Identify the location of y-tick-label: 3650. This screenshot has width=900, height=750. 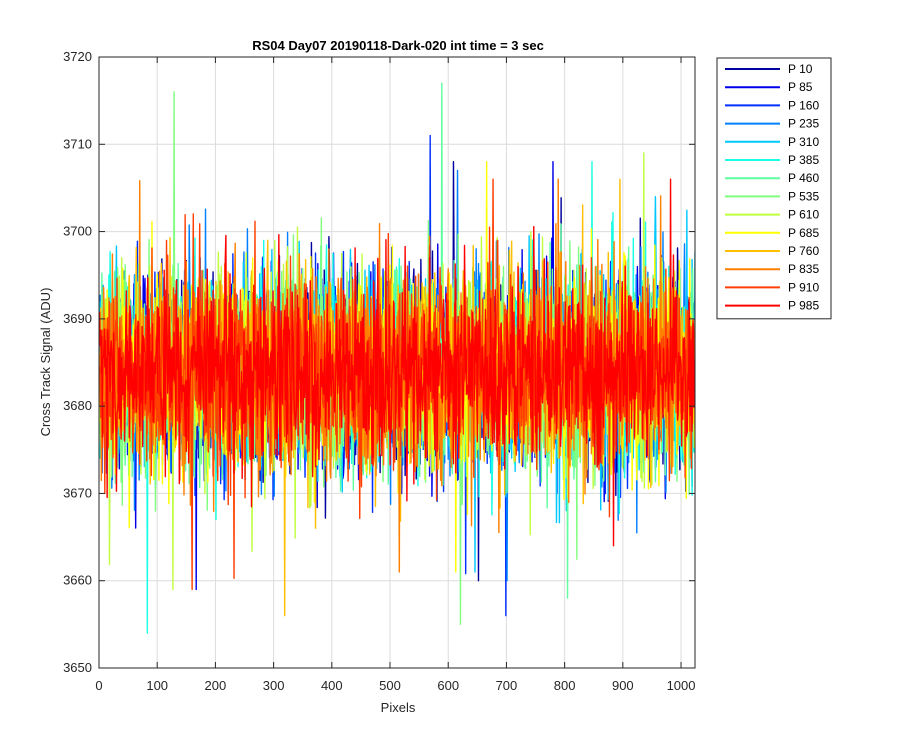
(77, 667).